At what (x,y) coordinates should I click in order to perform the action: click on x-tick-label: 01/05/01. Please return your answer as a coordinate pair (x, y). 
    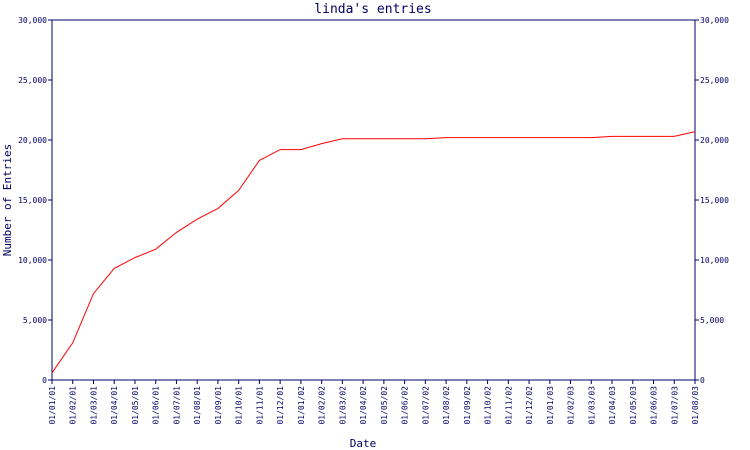
    Looking at the image, I should click on (135, 405).